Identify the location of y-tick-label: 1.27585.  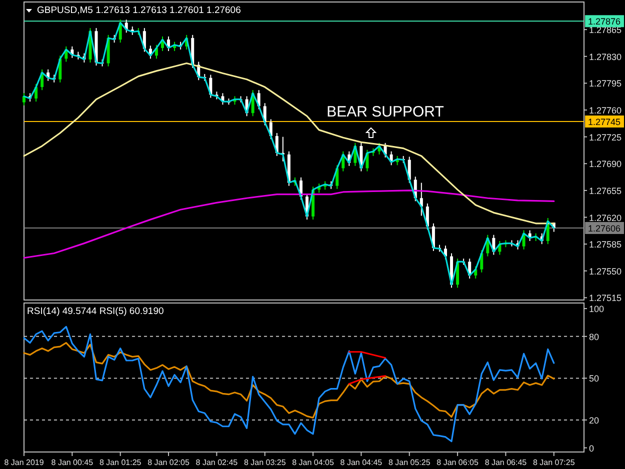
(605, 245).